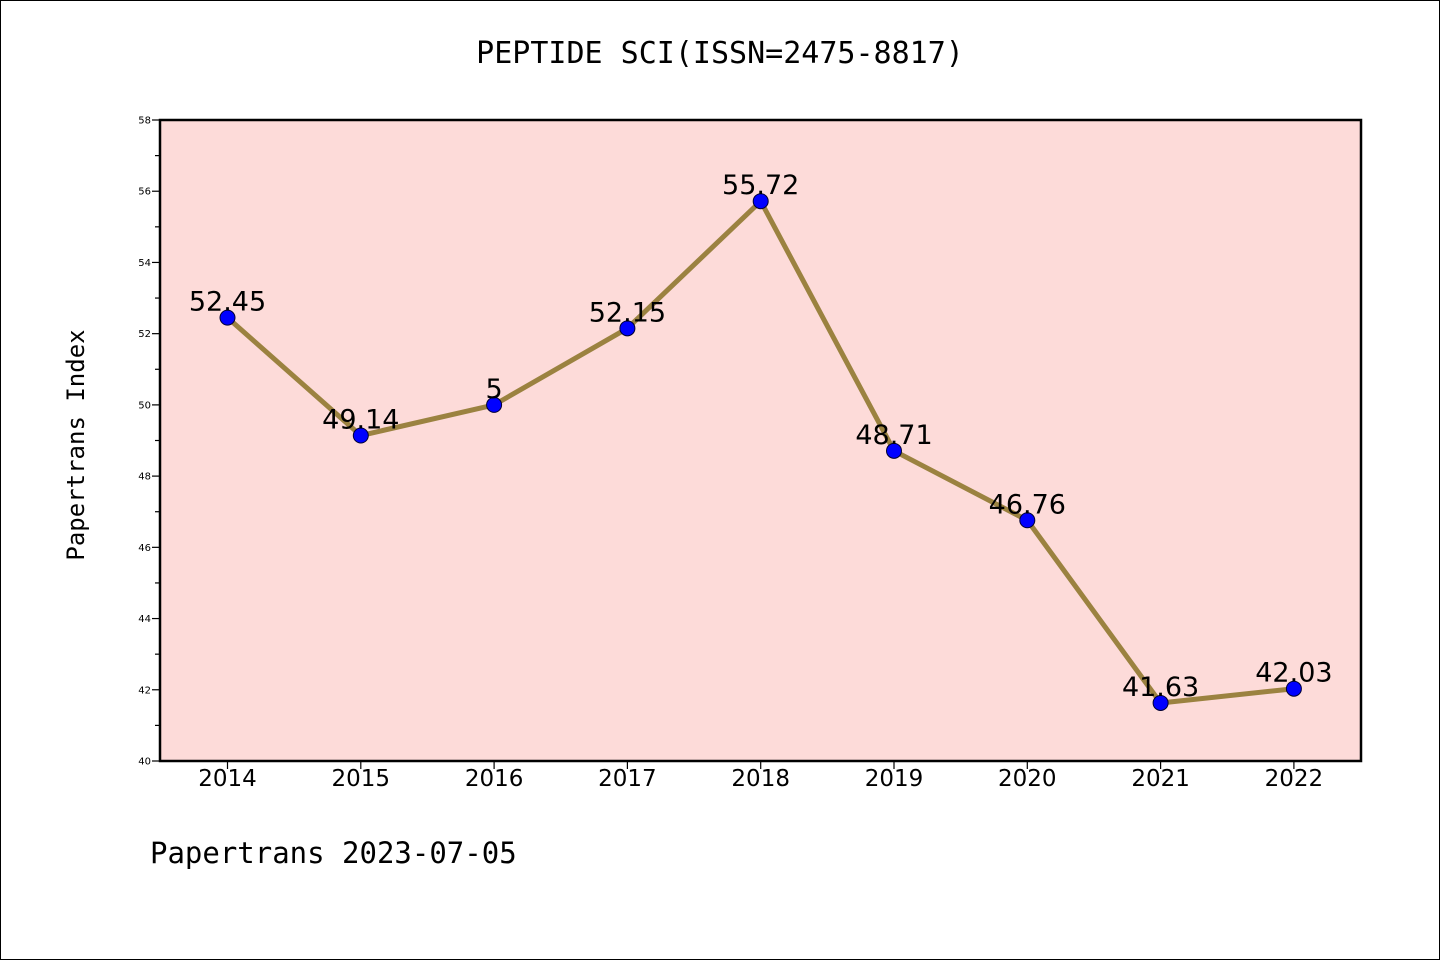  Describe the element at coordinates (144, 405) in the screenshot. I see `y-tick-label: 50` at that location.